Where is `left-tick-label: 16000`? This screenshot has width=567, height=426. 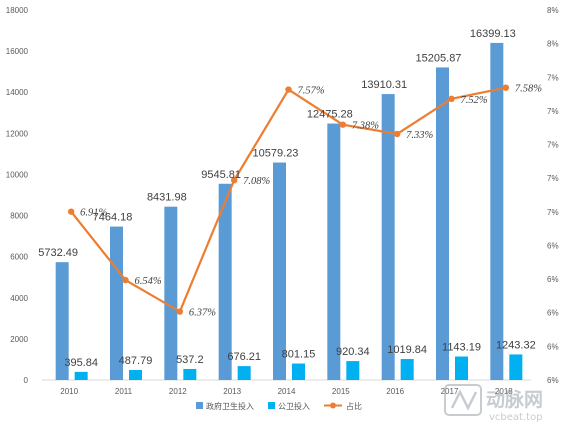
left-tick-label: 16000 is located at coordinates (17, 51).